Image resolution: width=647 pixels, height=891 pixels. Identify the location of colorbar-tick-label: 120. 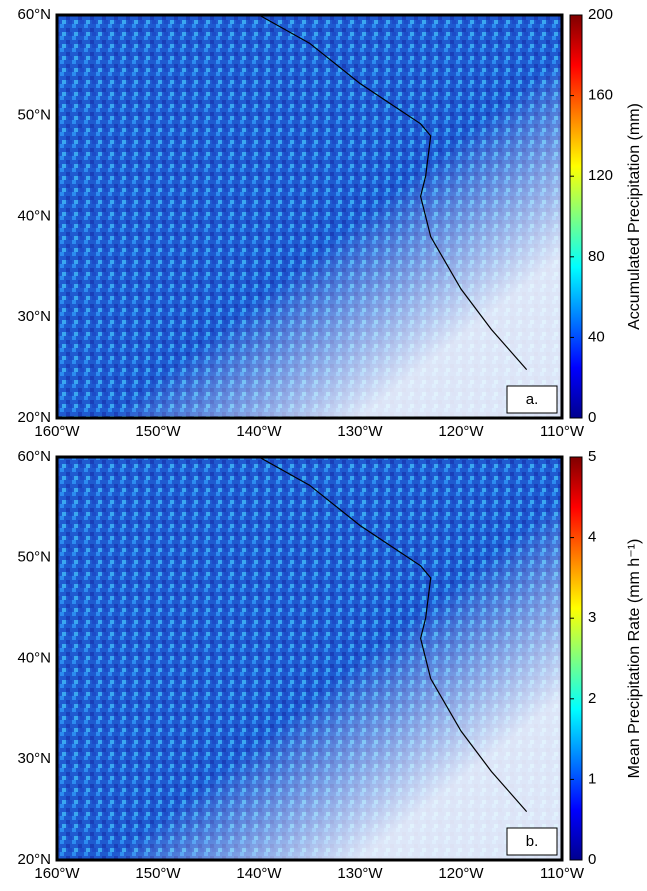
(600, 175).